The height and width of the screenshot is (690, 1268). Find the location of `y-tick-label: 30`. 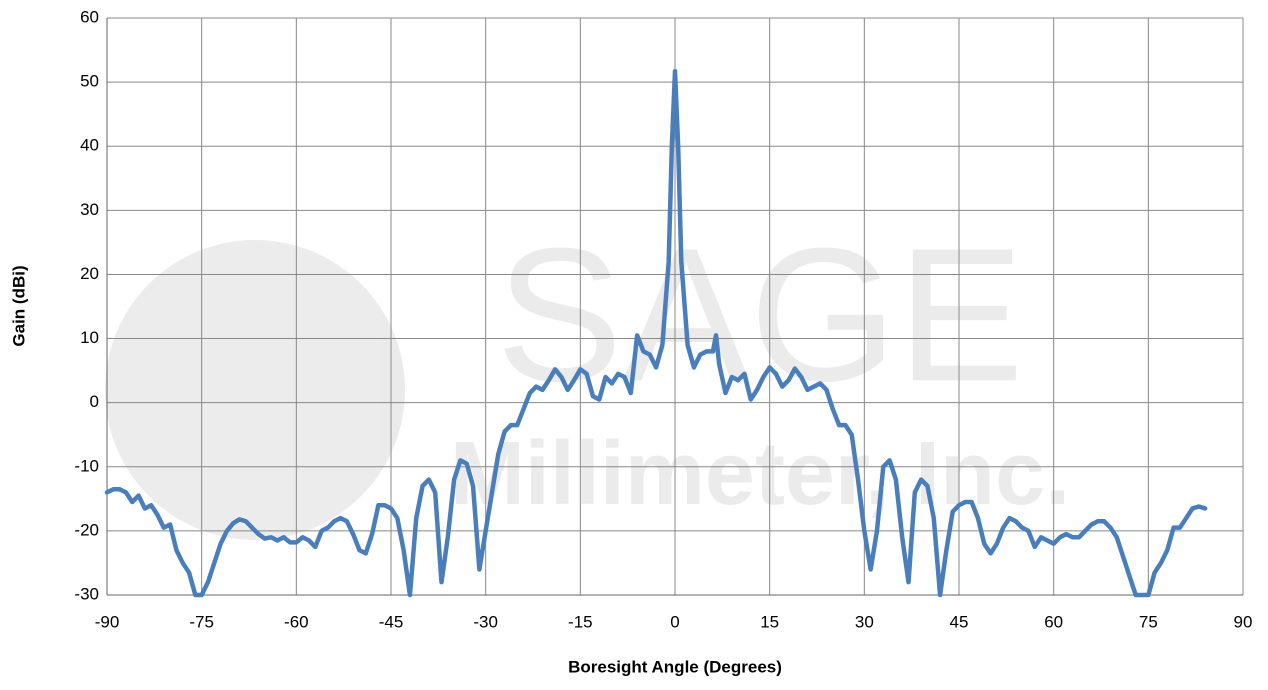

y-tick-label: 30 is located at coordinates (89, 209).